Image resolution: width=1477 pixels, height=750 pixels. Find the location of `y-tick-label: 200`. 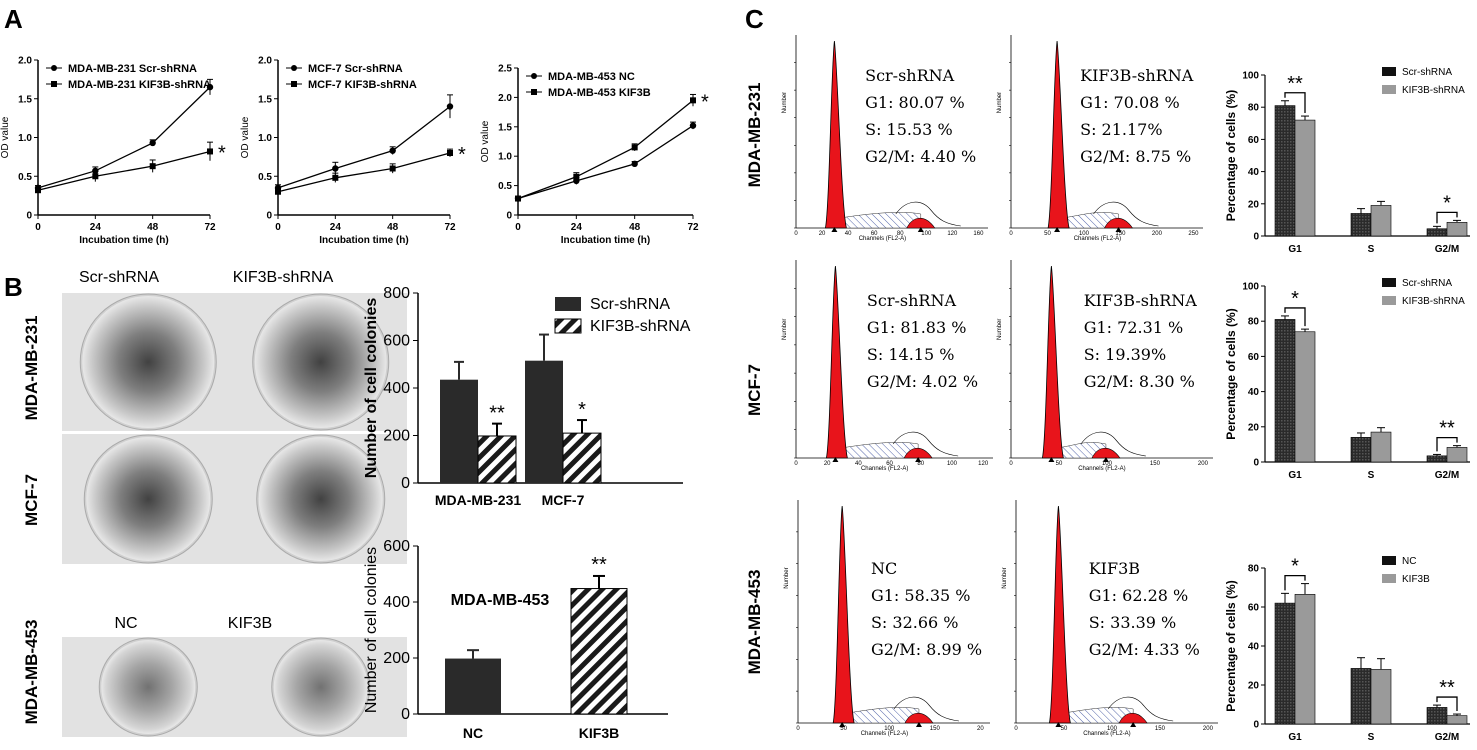

y-tick-label: 200 is located at coordinates (396, 658).